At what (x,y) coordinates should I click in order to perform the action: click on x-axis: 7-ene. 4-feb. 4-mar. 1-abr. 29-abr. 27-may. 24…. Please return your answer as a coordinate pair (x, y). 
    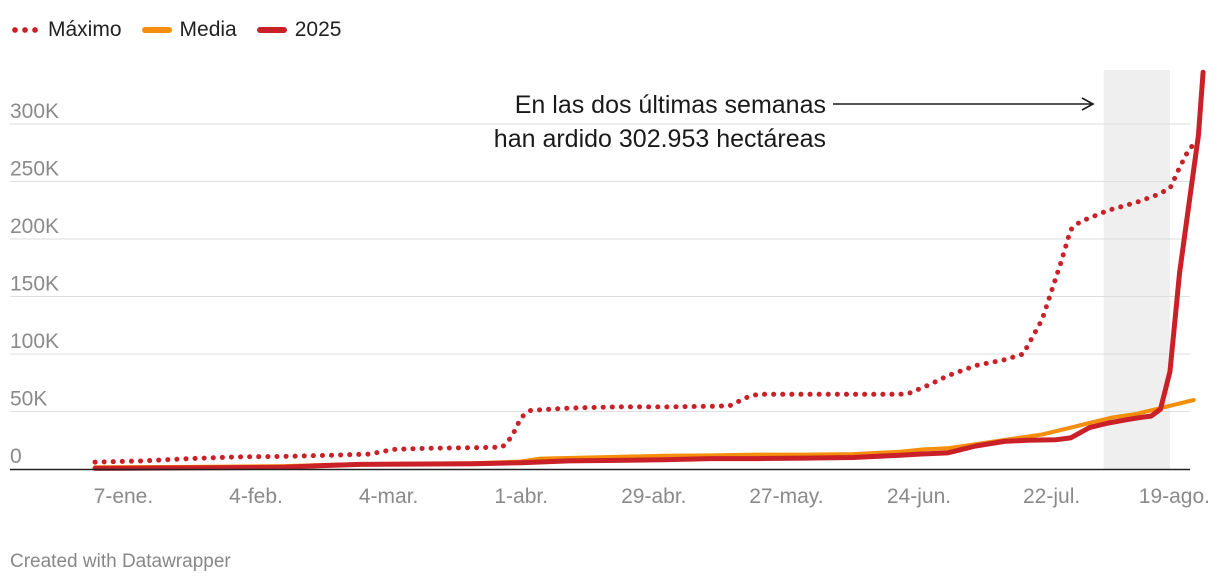
    Looking at the image, I should click on (610, 488).